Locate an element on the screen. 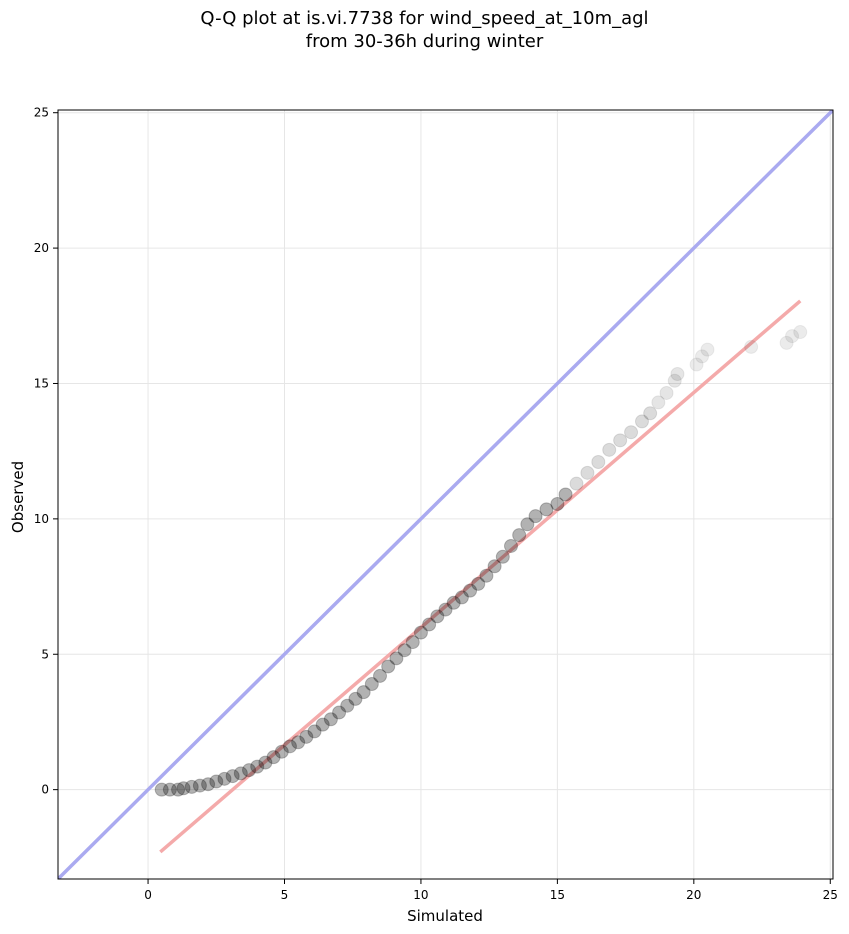  y-tick-label-2: 10 is located at coordinates (41, 519).